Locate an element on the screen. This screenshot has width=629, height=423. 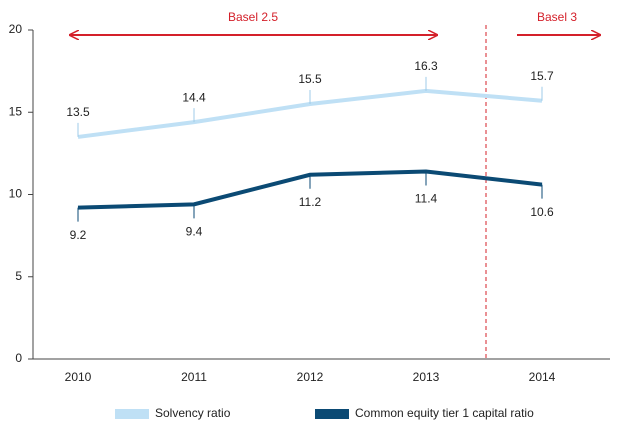
legend-label: Solvency ratio is located at coordinates (193, 413).